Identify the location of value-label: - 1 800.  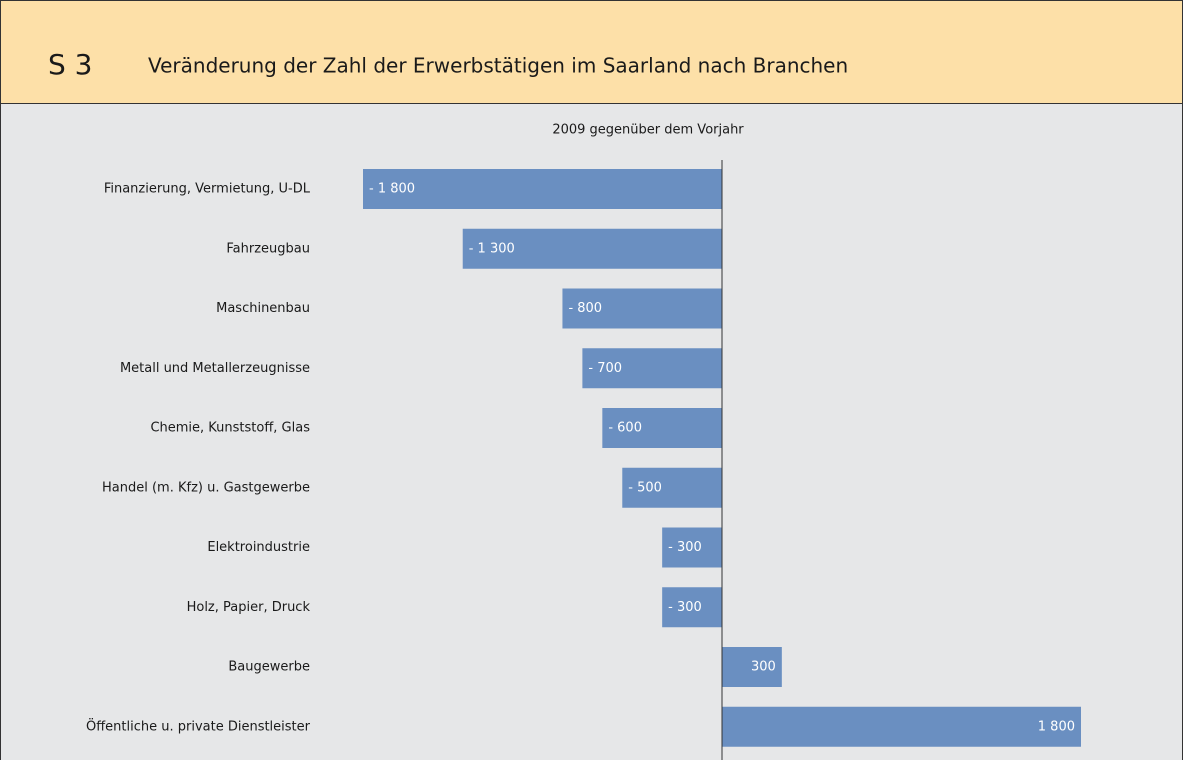
(392, 189).